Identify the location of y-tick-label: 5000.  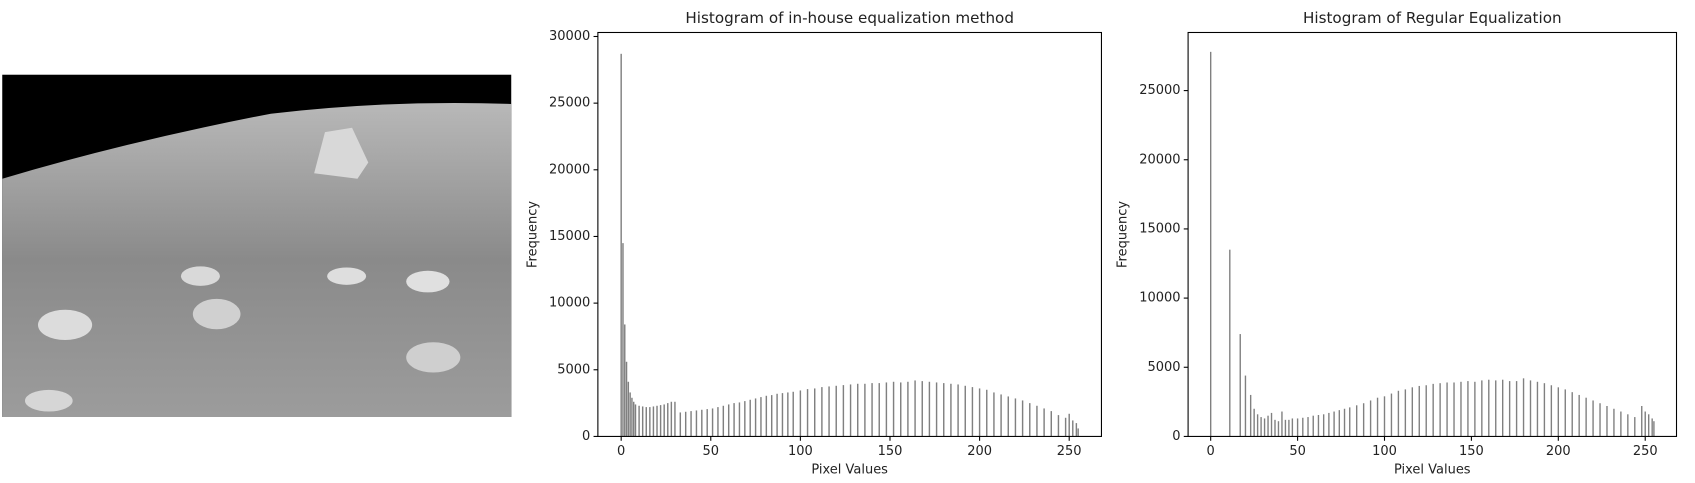
(573, 369).